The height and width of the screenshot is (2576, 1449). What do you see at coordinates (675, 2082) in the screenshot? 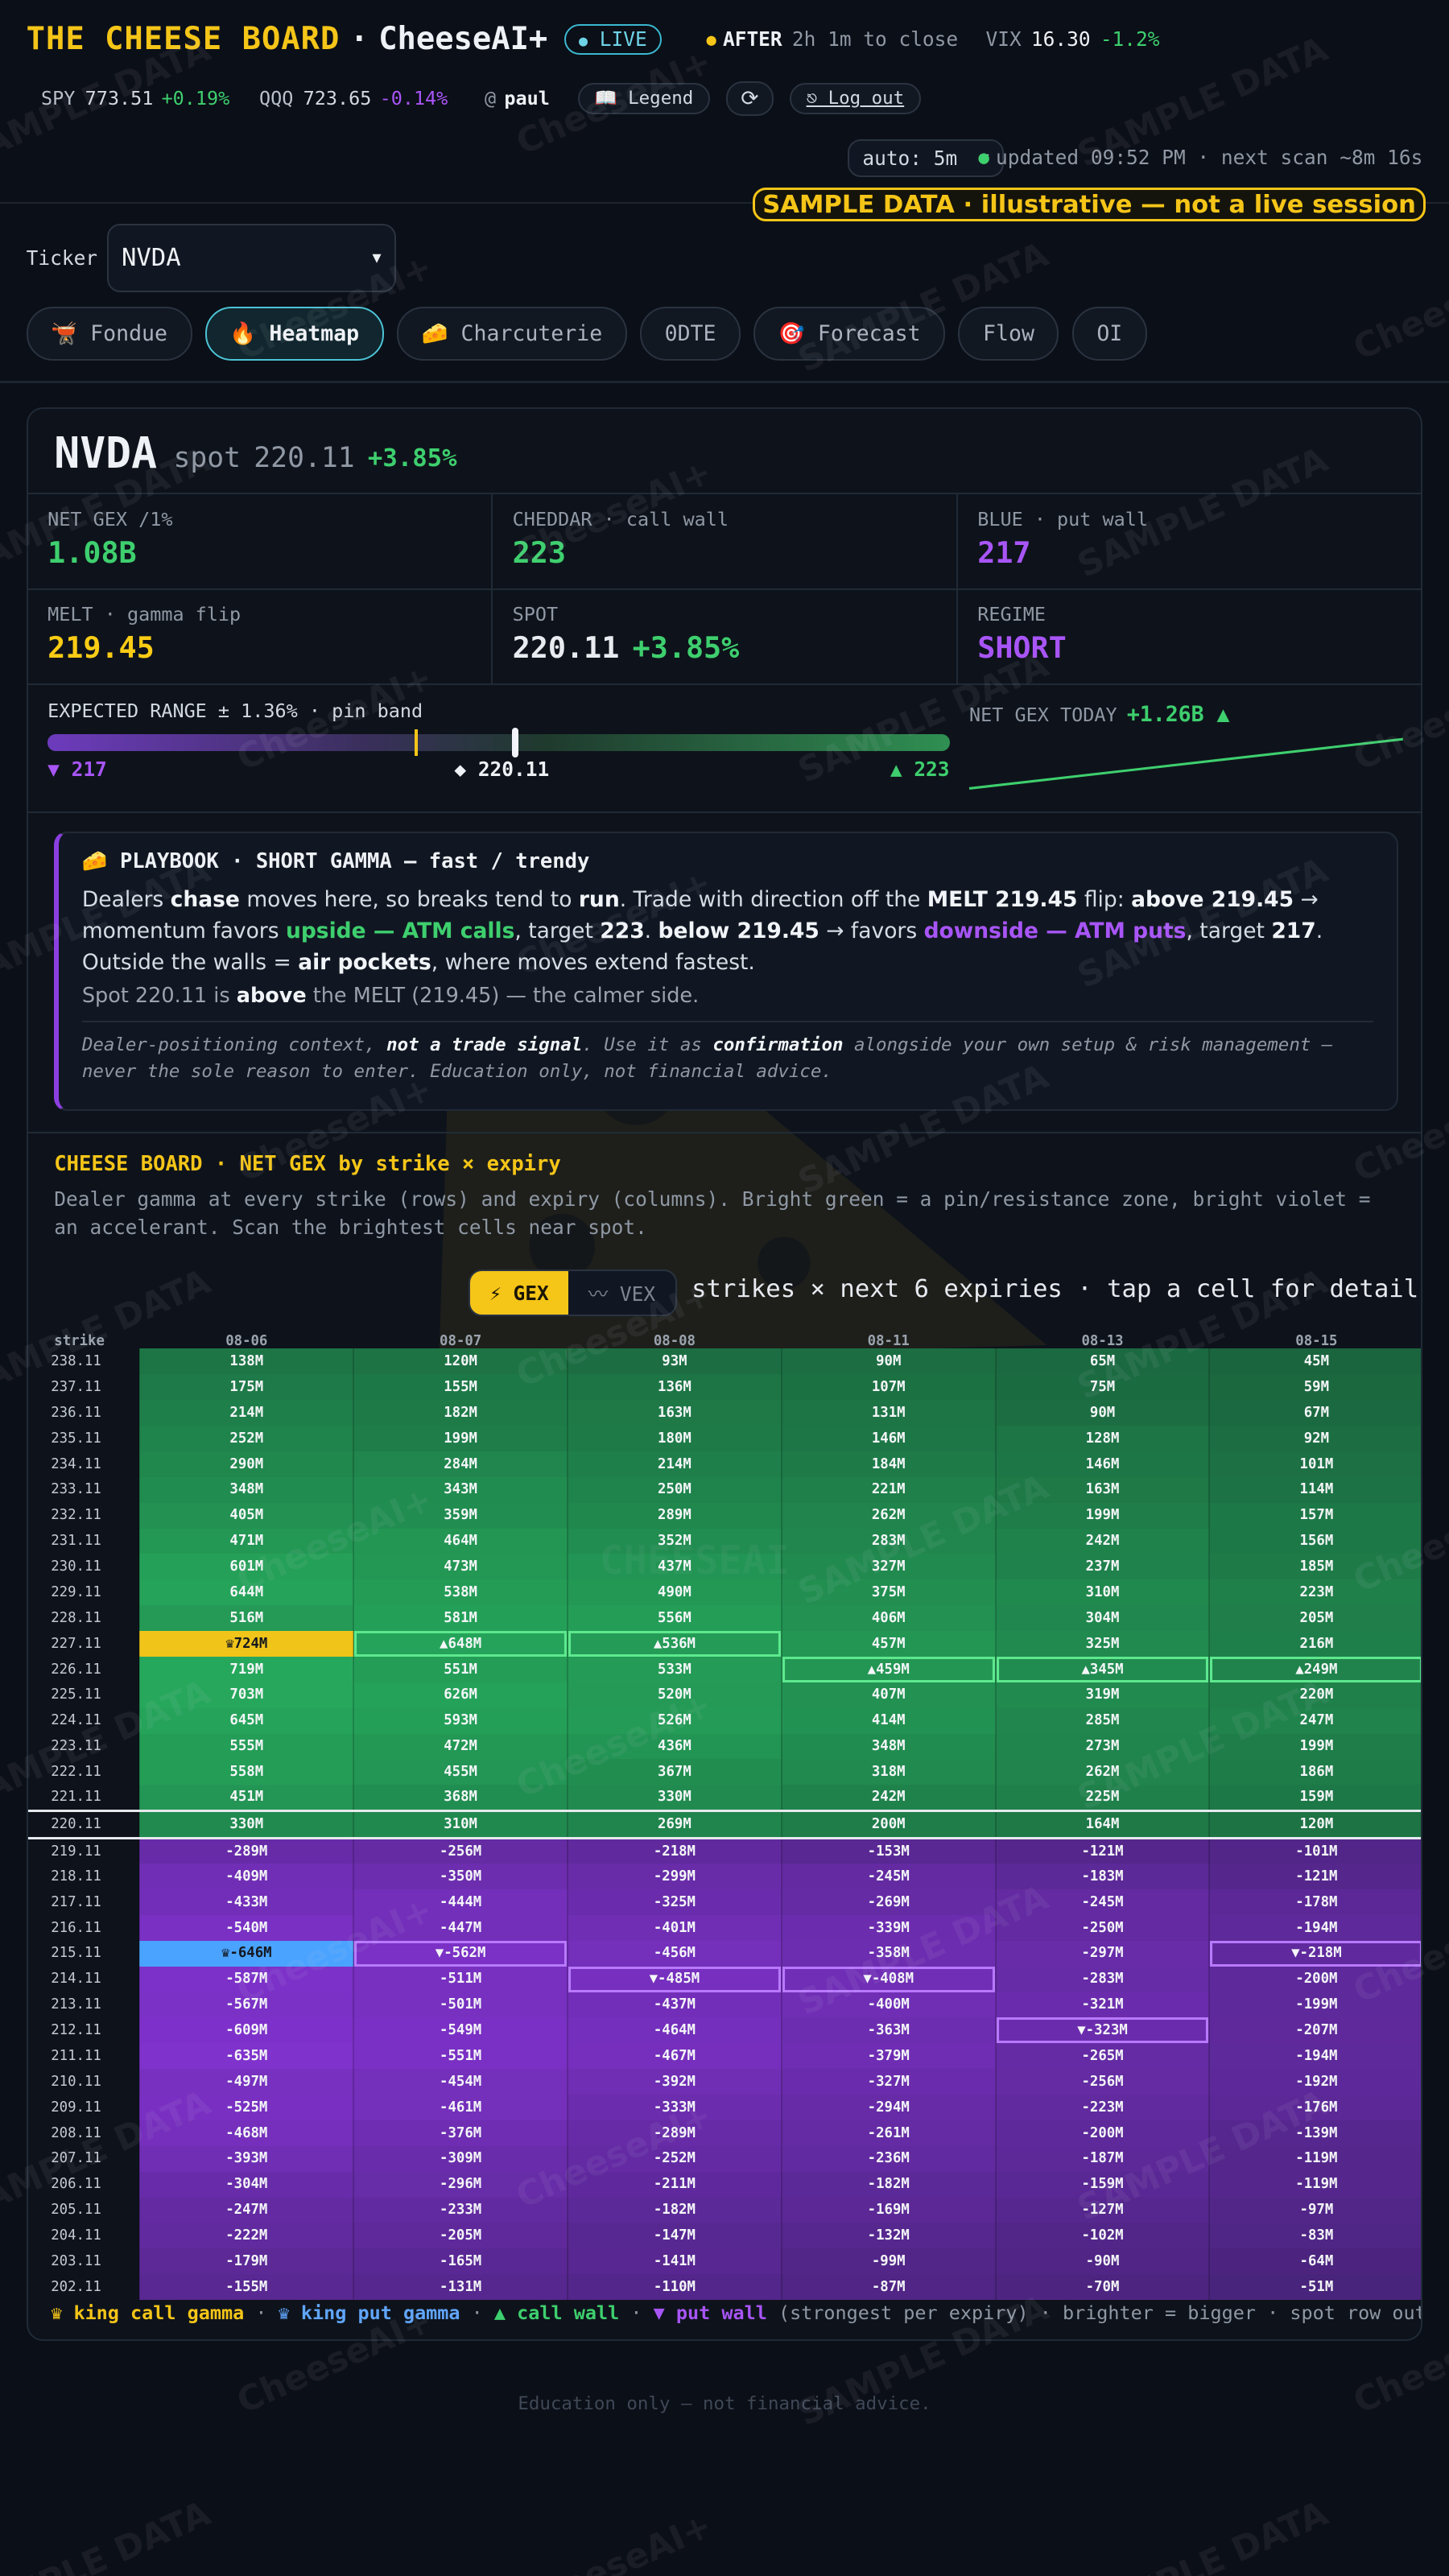
I see `gex-cell: -392M` at bounding box center [675, 2082].